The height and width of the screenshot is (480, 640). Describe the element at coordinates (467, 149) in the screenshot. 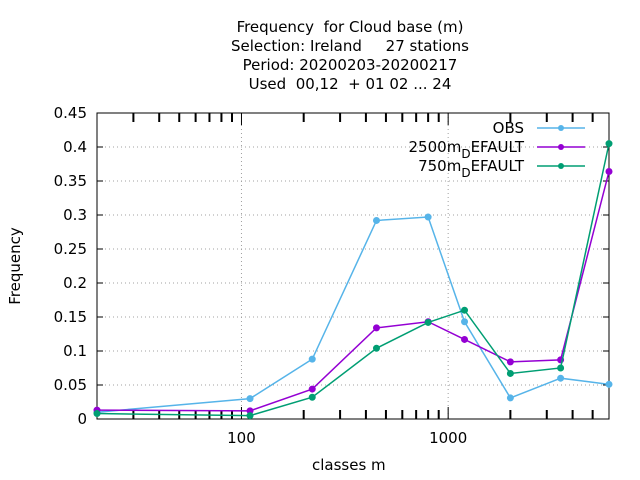

I see `legend-label: 2500mDEFAULT` at that location.